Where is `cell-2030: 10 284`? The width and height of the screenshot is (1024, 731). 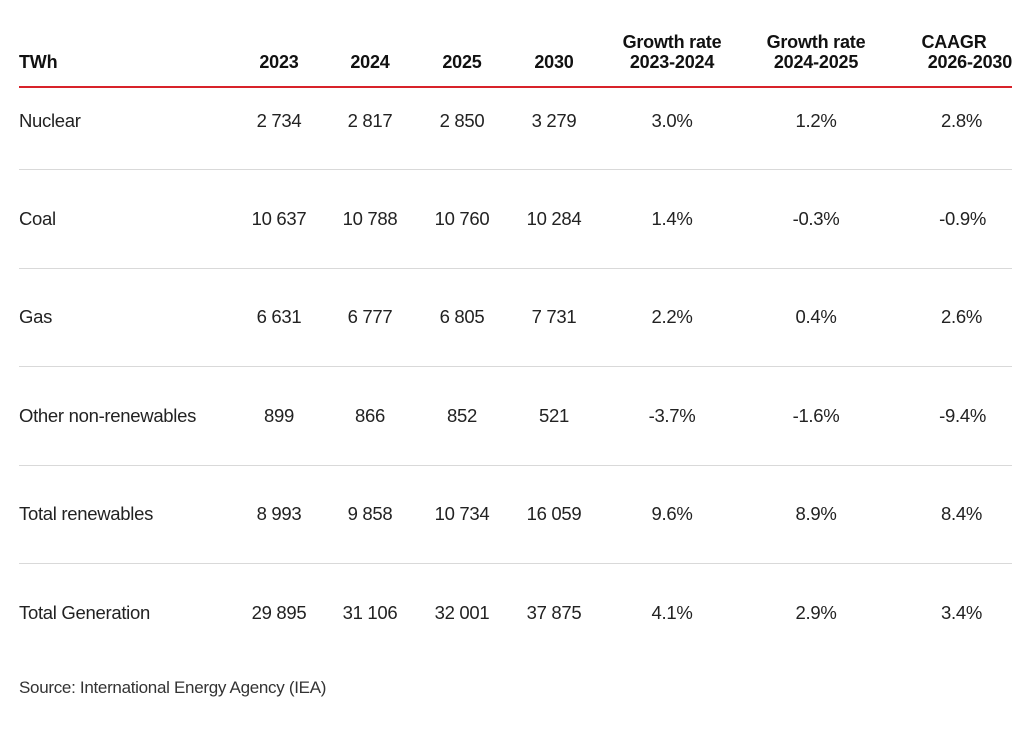 cell-2030: 10 284 is located at coordinates (554, 218).